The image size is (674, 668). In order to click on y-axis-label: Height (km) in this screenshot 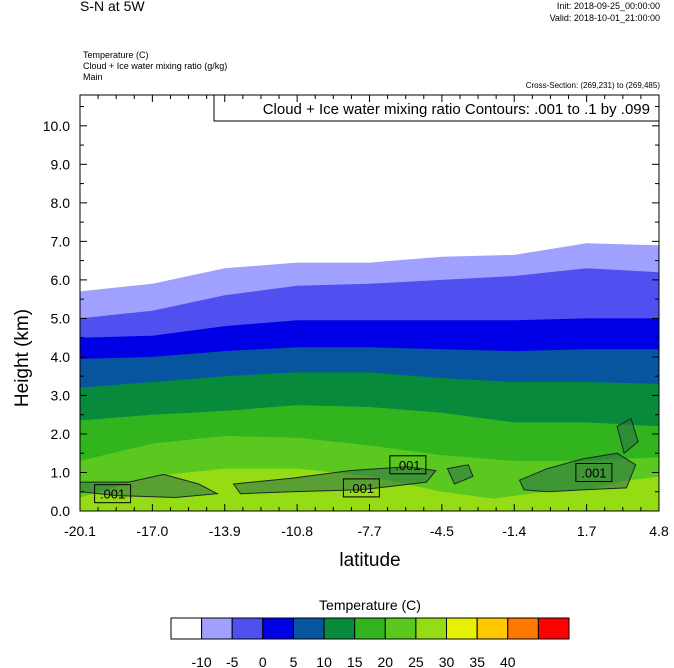, I will do `click(22, 358)`.